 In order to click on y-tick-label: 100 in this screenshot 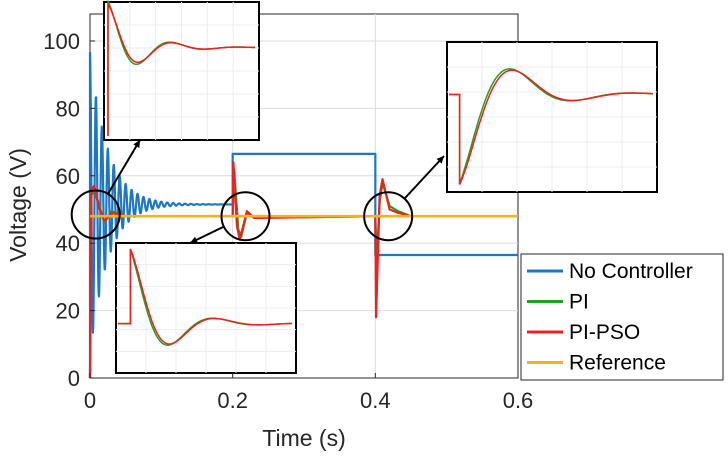, I will do `click(61, 41)`.